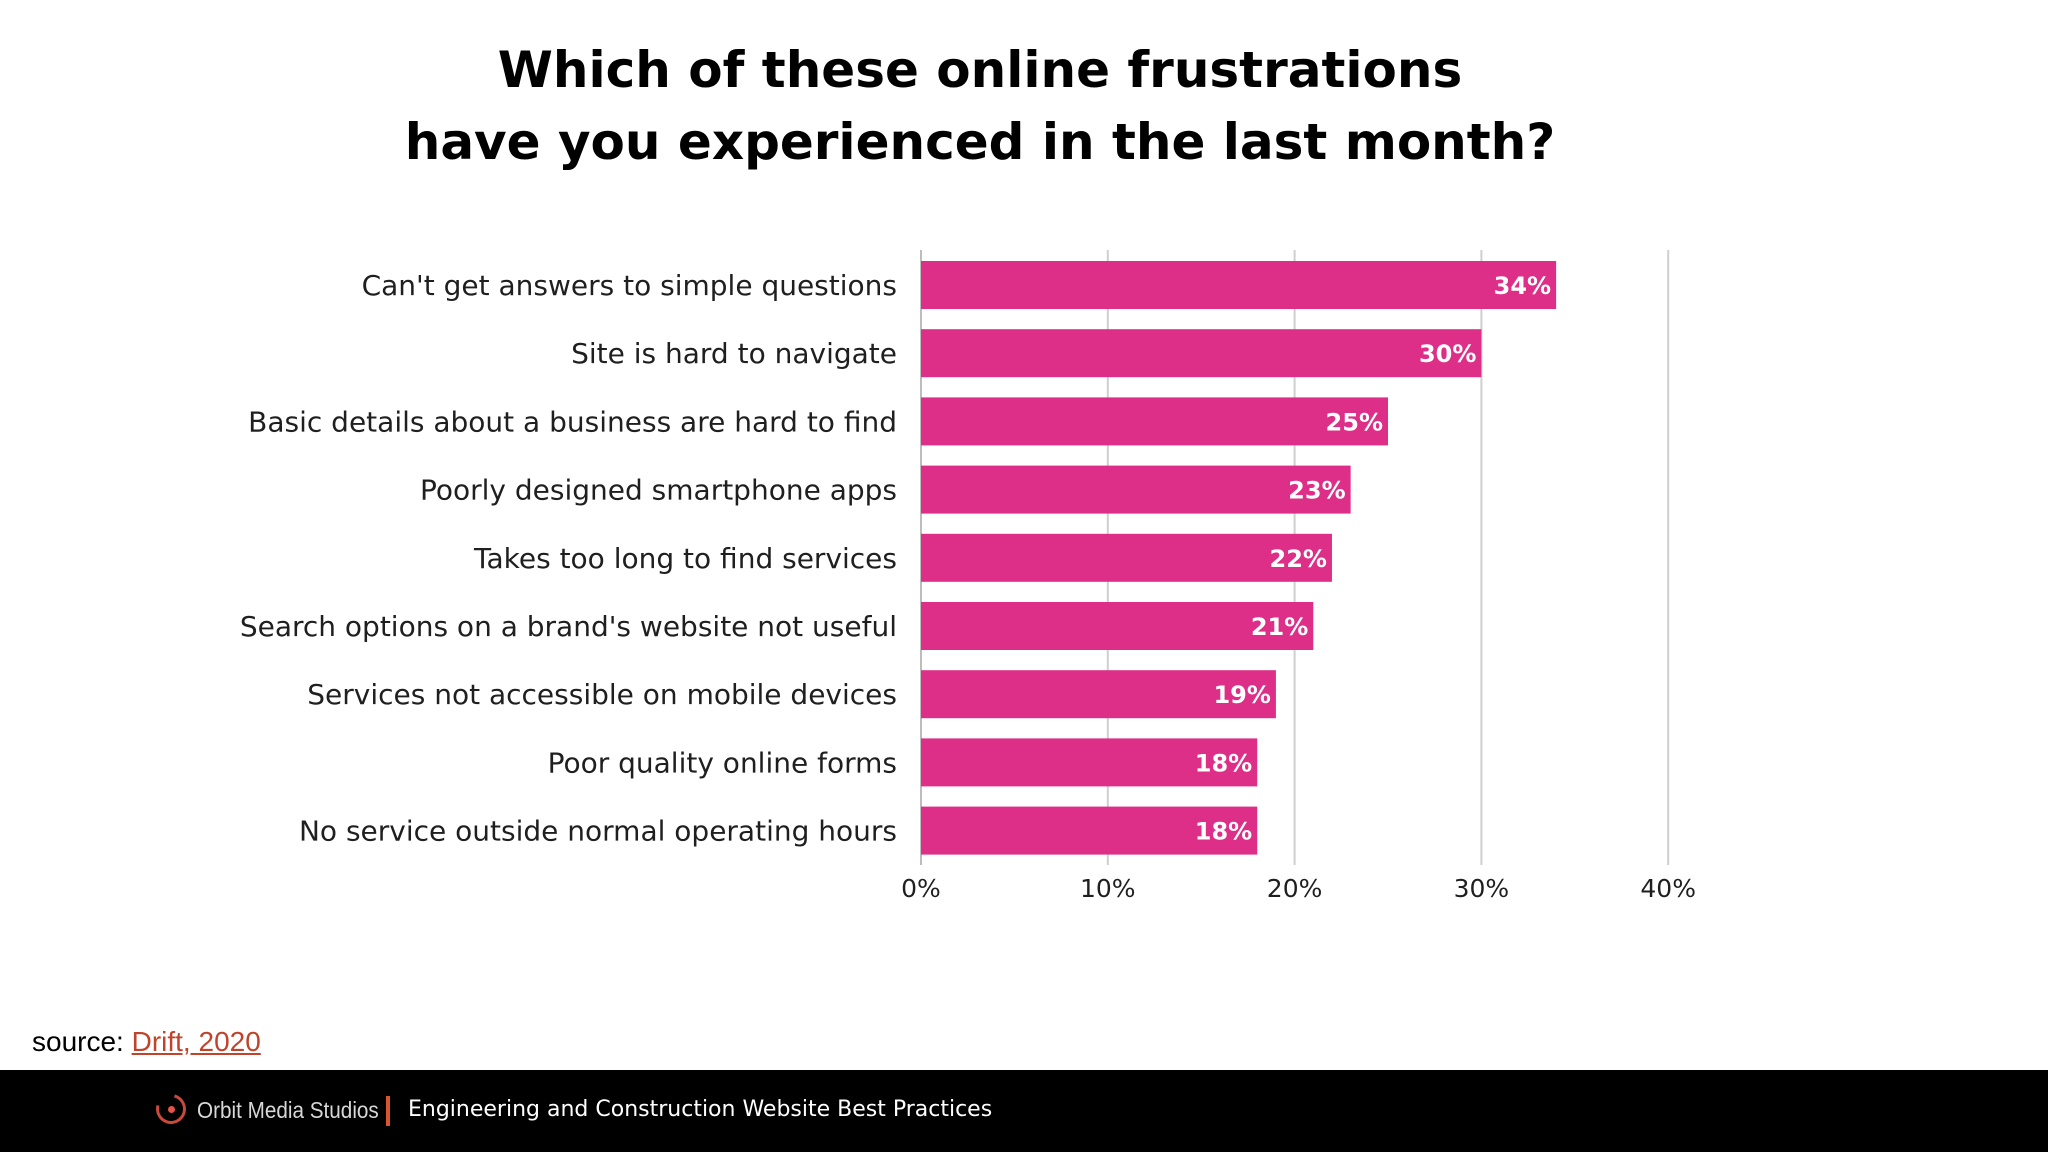 Image resolution: width=2048 pixels, height=1152 pixels. I want to click on chart-title-line-1: Which of these online frustrations, so click(980, 70).